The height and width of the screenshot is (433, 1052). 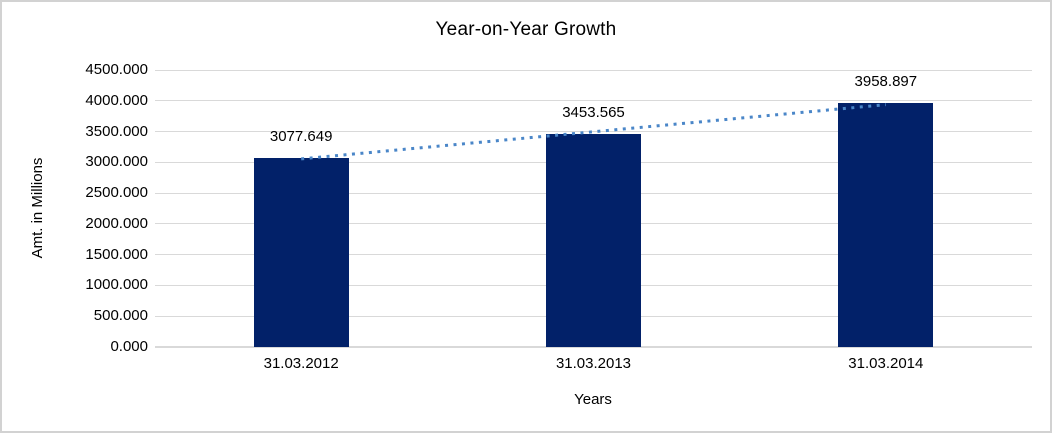 I want to click on x-axis-title: Years, so click(x=593, y=399).